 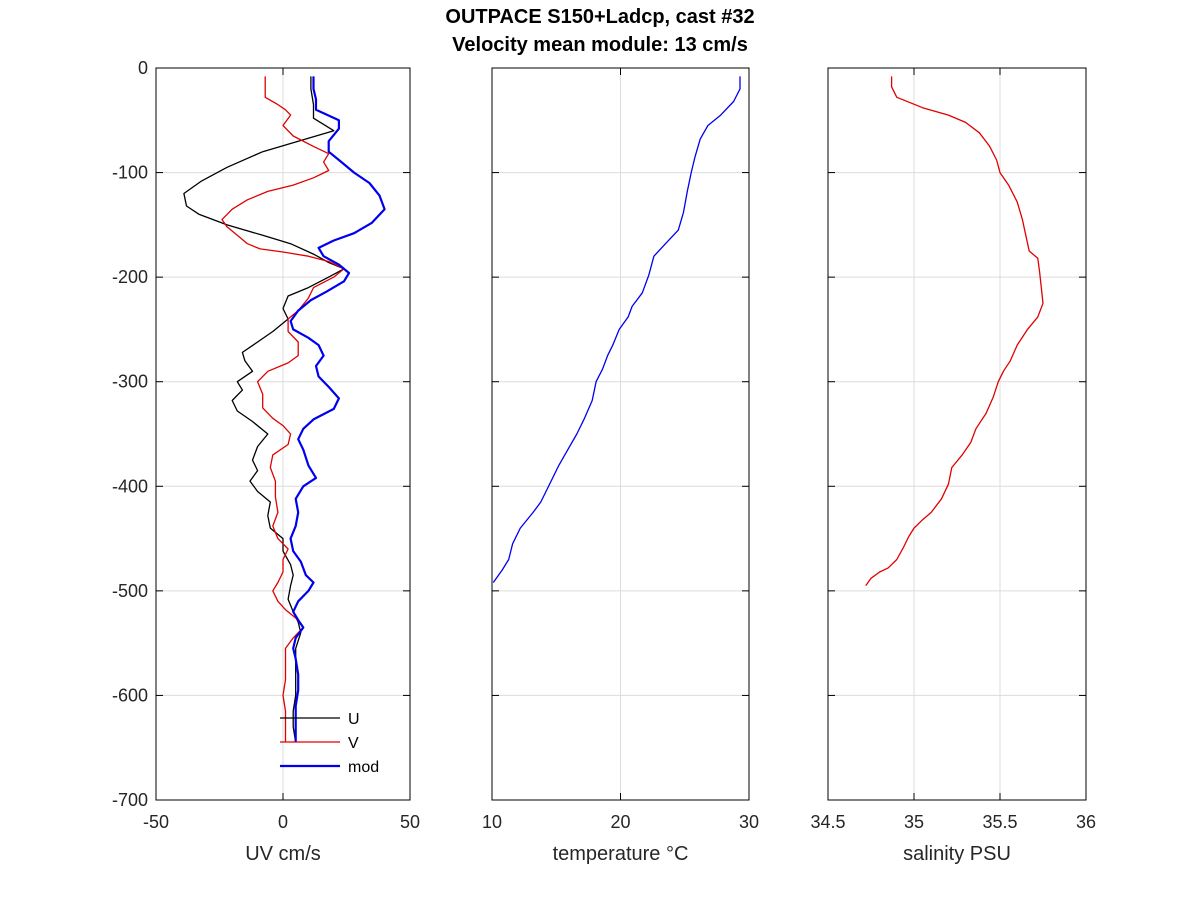 What do you see at coordinates (914, 822) in the screenshot?
I see `x-tick-label: 35` at bounding box center [914, 822].